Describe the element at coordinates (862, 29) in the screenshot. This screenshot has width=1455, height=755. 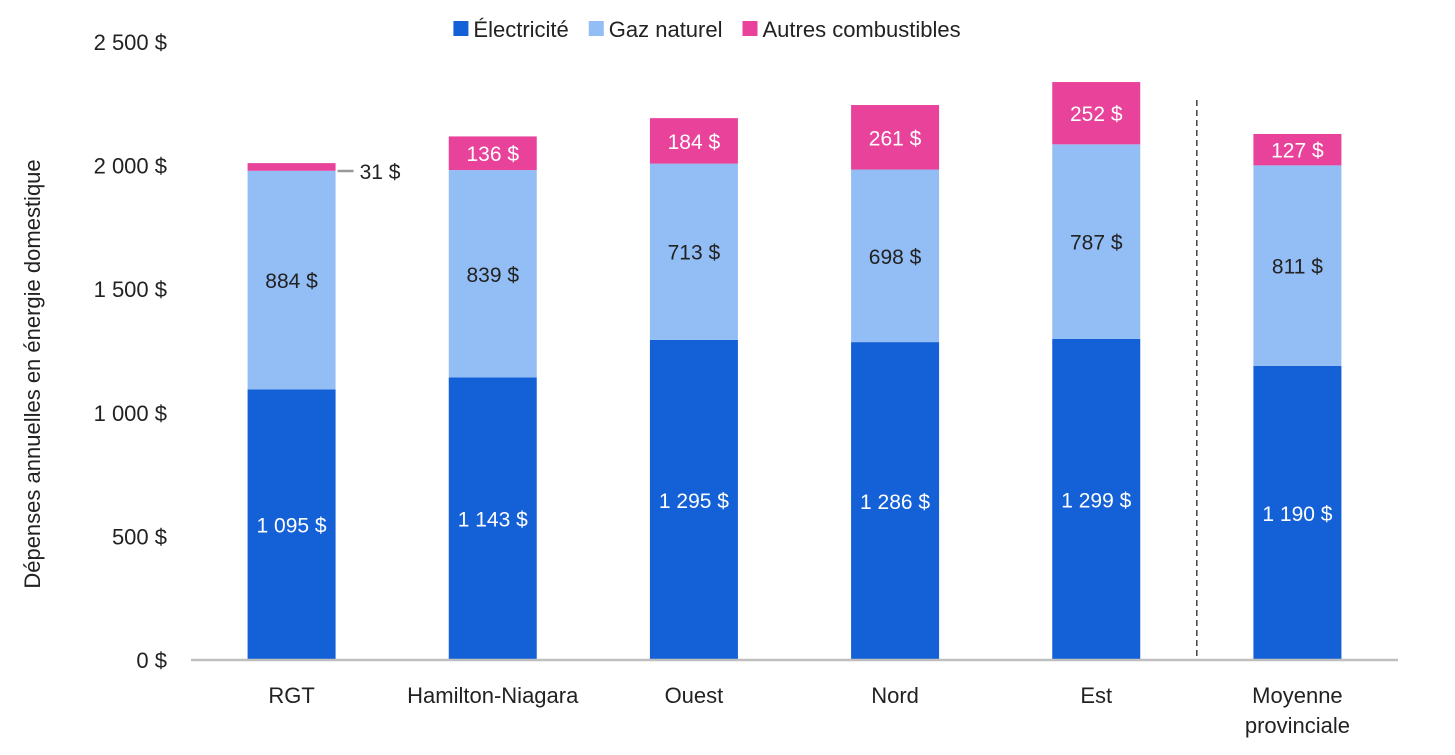
I see `legend-label: Autres combustibles` at that location.